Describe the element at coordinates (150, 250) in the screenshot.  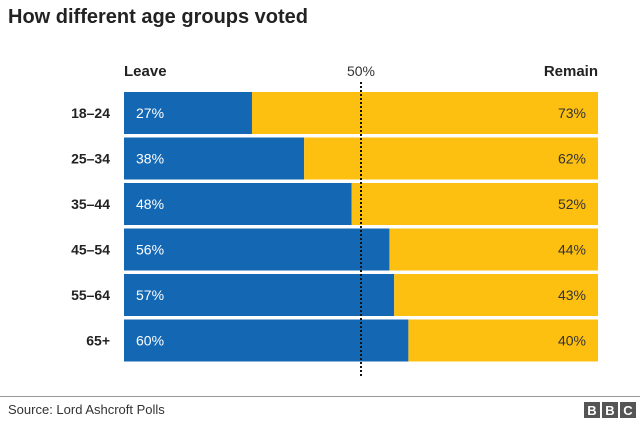
I see `label-leave: 56%` at that location.